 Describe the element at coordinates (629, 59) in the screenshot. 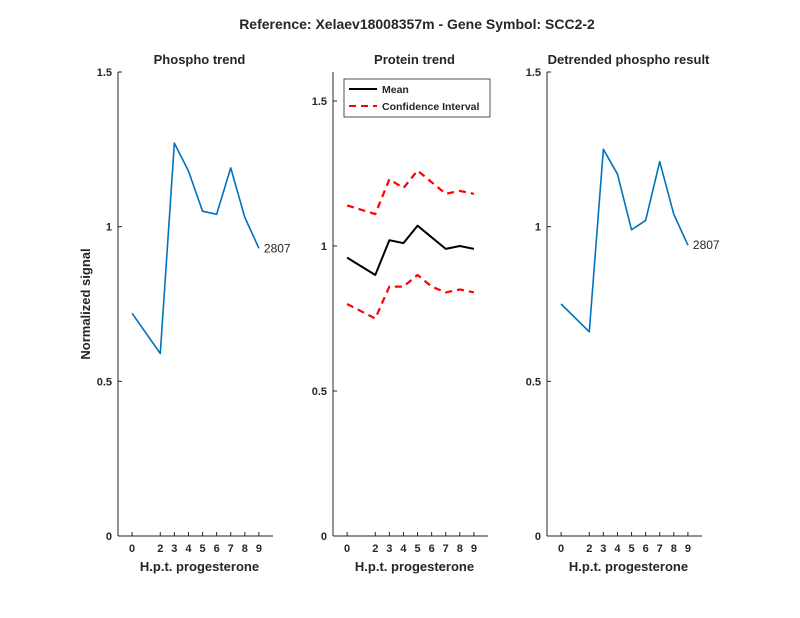

I see `panel-title: Detrended phospho result` at that location.